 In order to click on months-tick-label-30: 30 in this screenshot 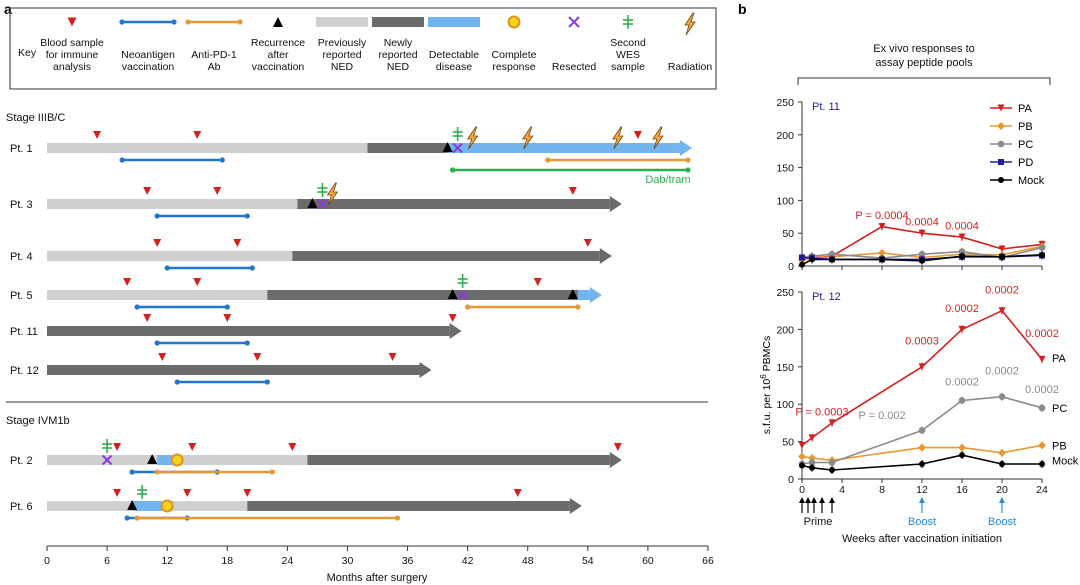, I will do `click(348, 561)`.